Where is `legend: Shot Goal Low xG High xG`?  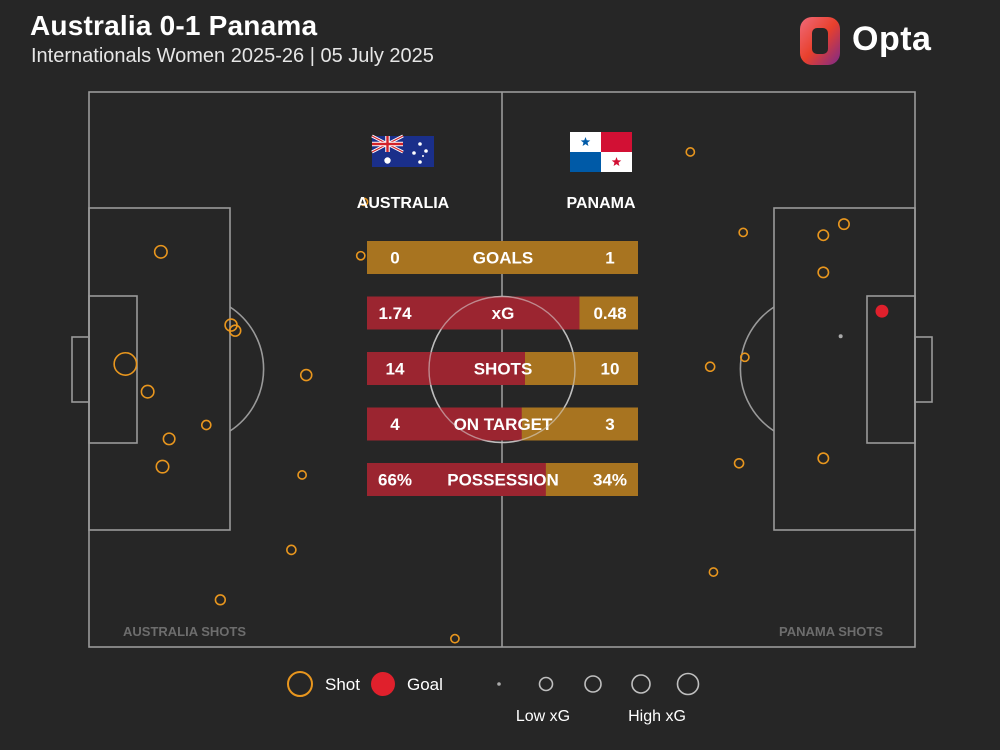 legend: Shot Goal Low xG High xG is located at coordinates (493, 698).